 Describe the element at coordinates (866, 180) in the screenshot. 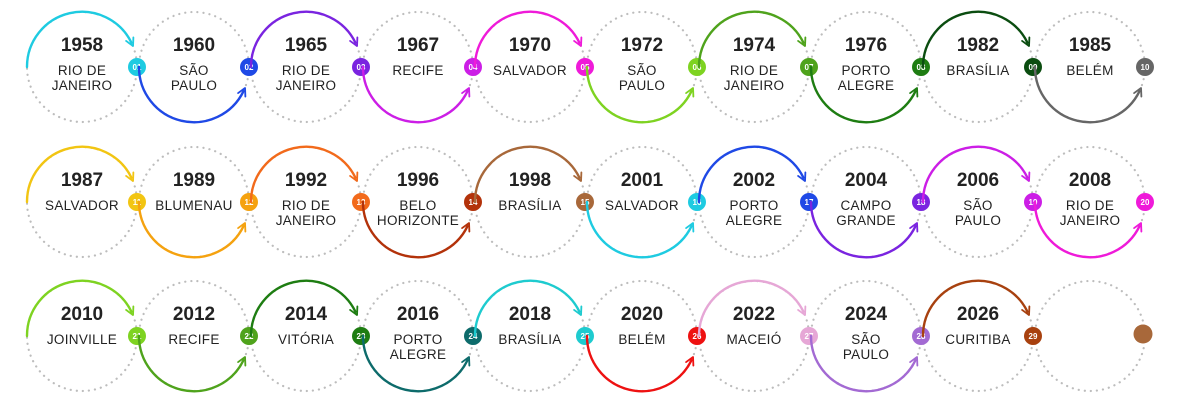

I see `event-year: 2004` at that location.